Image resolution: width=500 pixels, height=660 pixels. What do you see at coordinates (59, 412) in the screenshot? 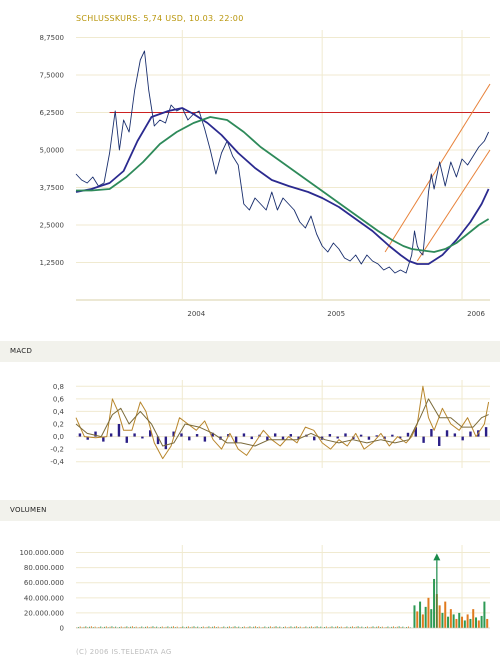
I see `macd-y-tick-label: 0,4` at bounding box center [59, 412].